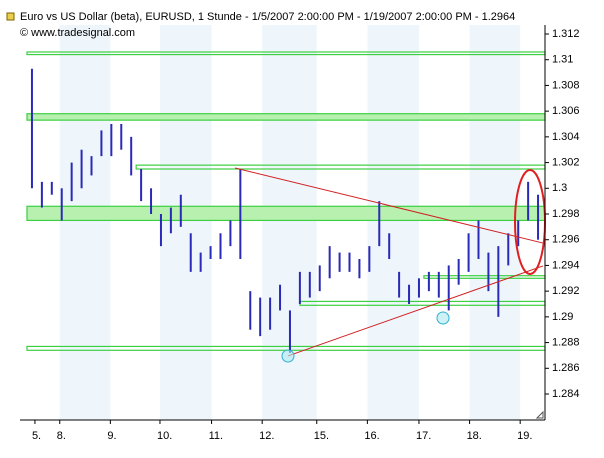 This screenshot has height=458, width=604. What do you see at coordinates (566, 111) in the screenshot?
I see `y-tick-label: 1.306` at bounding box center [566, 111].